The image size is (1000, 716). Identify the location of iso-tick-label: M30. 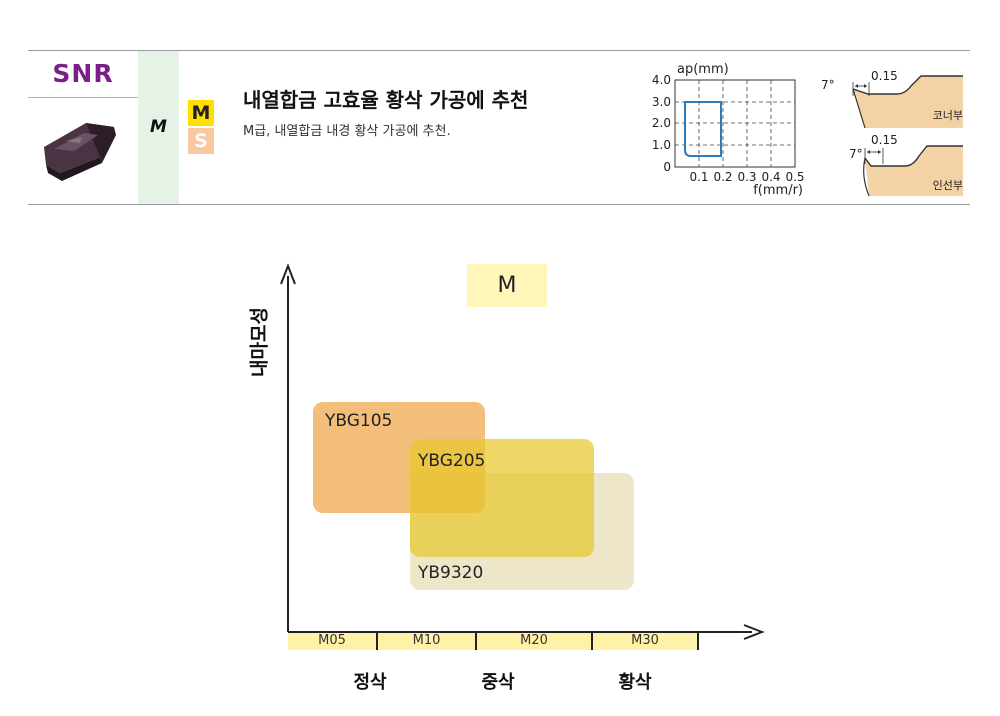
(645, 640).